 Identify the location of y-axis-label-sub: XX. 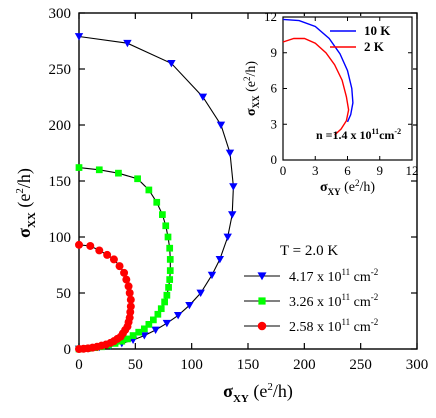
(32, 220).